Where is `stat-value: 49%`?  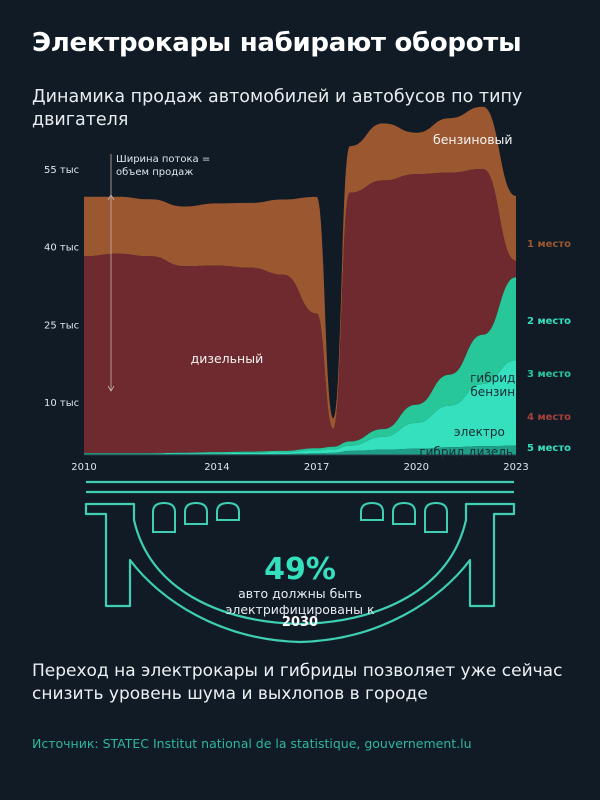 stat-value: 49% is located at coordinates (300, 569).